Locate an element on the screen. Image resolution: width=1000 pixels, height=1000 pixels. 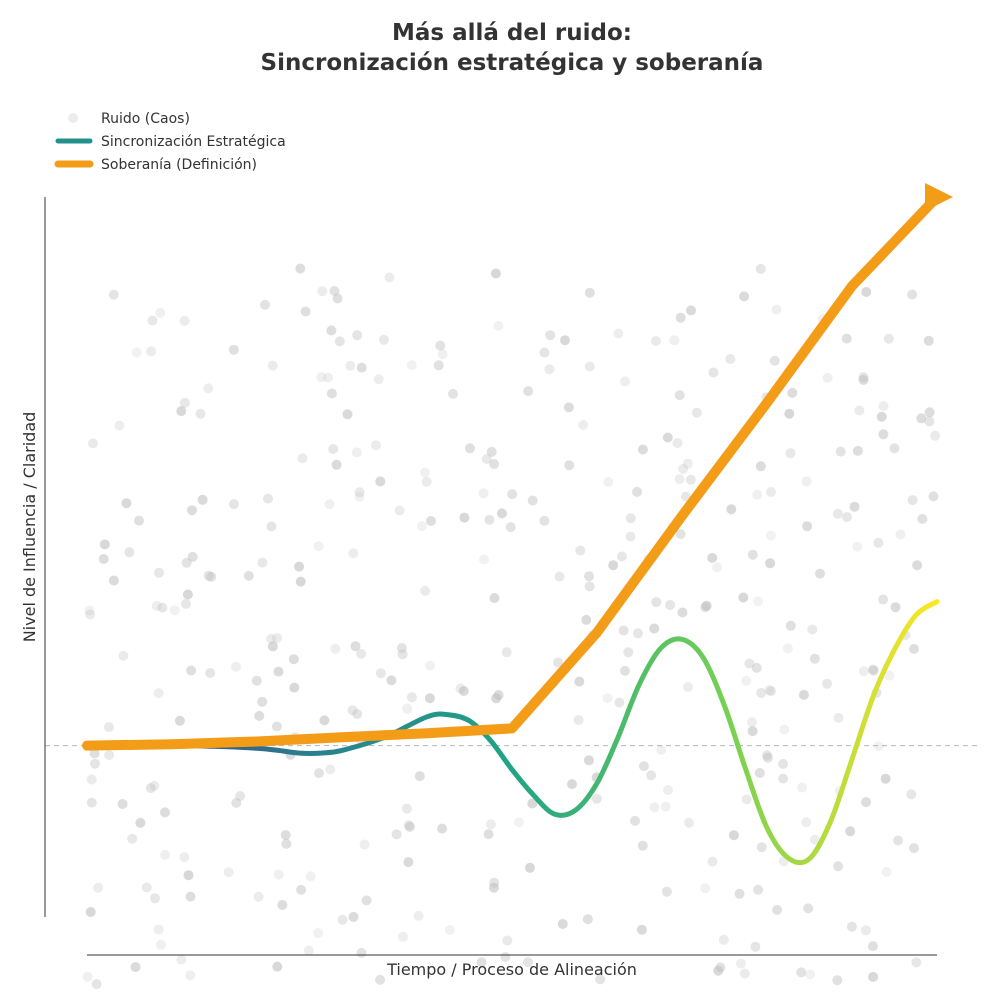
chart-title-line2: Sincronización estratégica y soberanía is located at coordinates (512, 63).